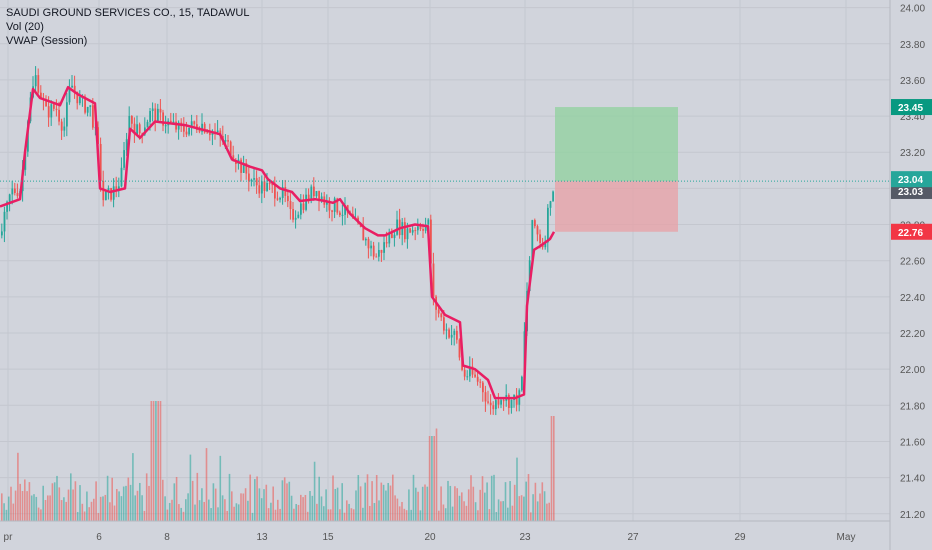 The image size is (932, 550). I want to click on volume-indicator-label: Vol (20), so click(25, 27).